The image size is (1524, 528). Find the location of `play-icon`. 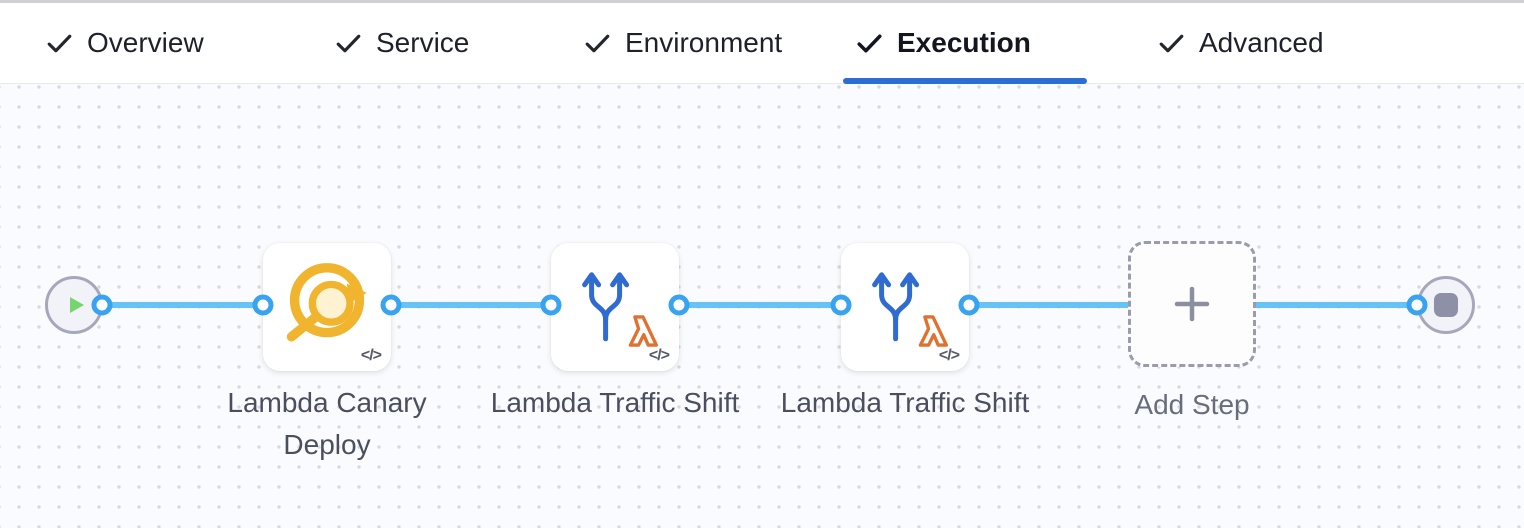

play-icon is located at coordinates (77, 305).